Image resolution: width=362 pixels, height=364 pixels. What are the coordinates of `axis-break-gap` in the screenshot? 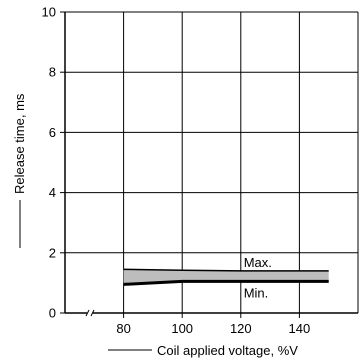 It's located at (90, 313).